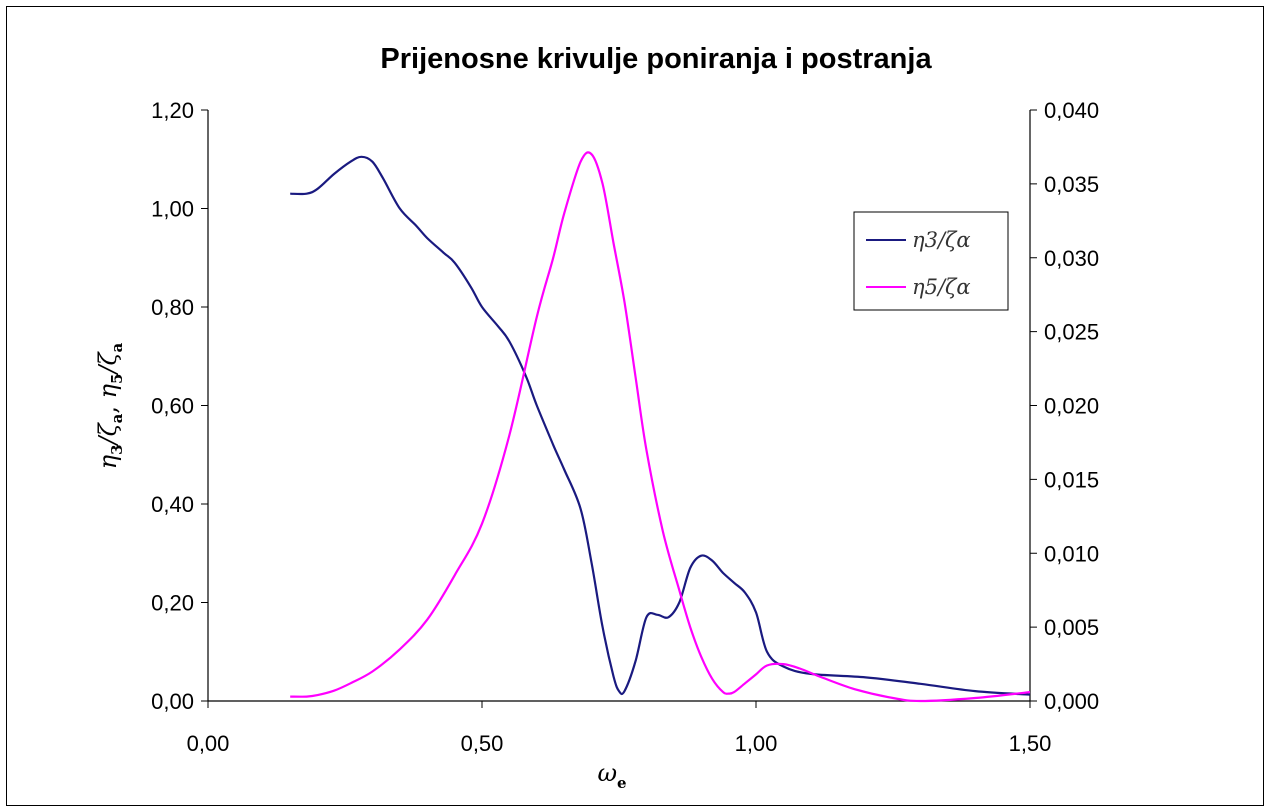 The height and width of the screenshot is (806, 1268). Describe the element at coordinates (108, 461) in the screenshot. I see `ylabel-eta3: η` at that location.